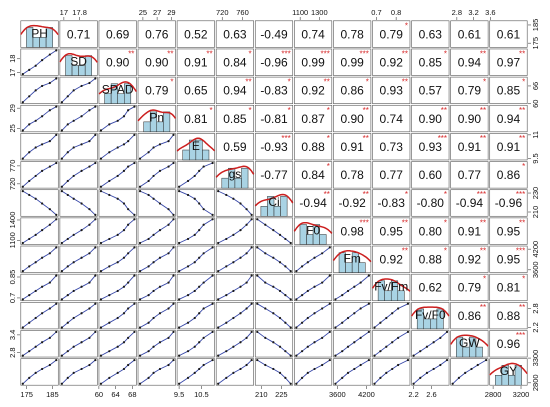 The height and width of the screenshot is (407, 550). What do you see at coordinates (235, 343) in the screenshot?
I see `smooth-line-gw-gs` at bounding box center [235, 343].